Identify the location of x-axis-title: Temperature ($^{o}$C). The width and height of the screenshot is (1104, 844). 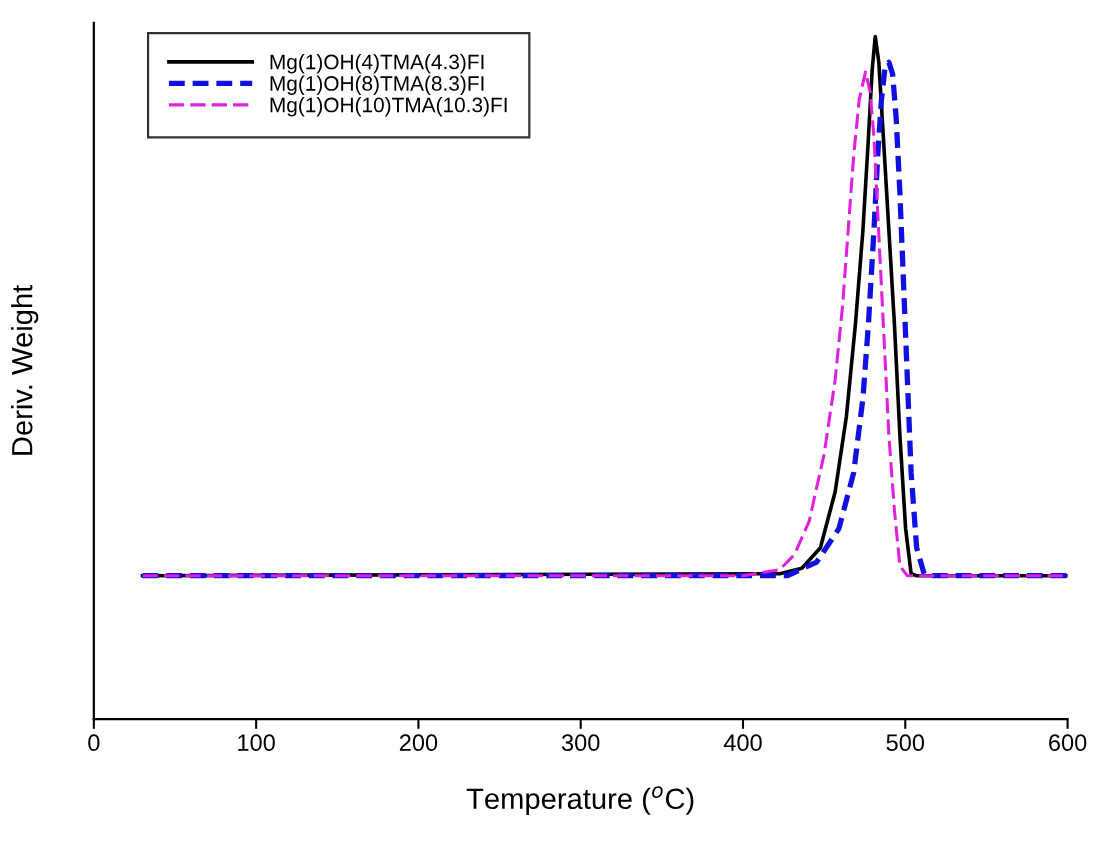
(580, 800).